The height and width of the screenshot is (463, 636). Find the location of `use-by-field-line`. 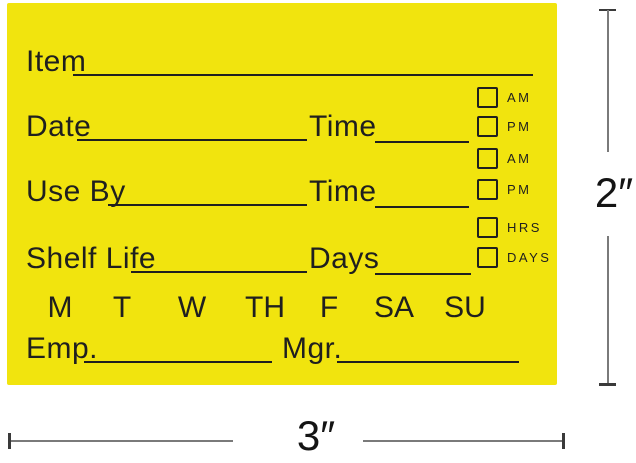

use-by-field-line is located at coordinates (207, 205).